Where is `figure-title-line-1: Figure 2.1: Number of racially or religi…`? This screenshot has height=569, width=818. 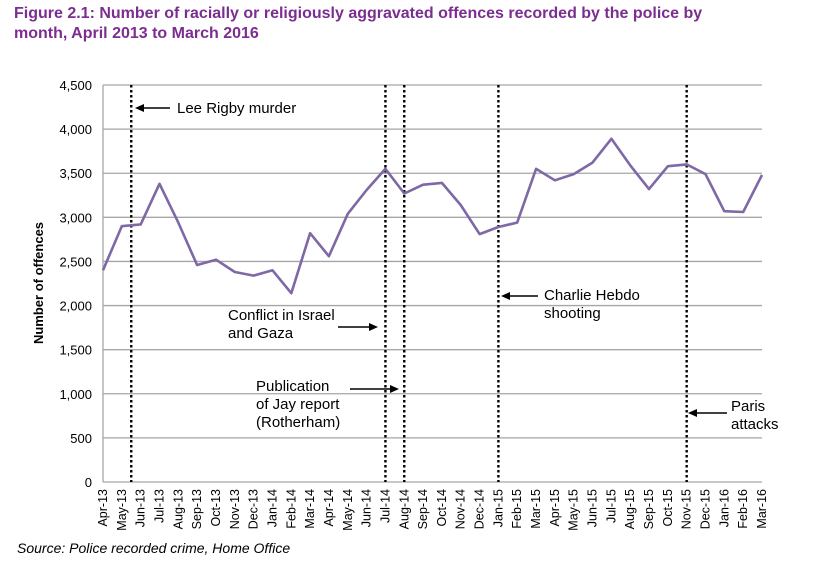
figure-title-line-1: Figure 2.1: Number of racially or religi… is located at coordinates (358, 13).